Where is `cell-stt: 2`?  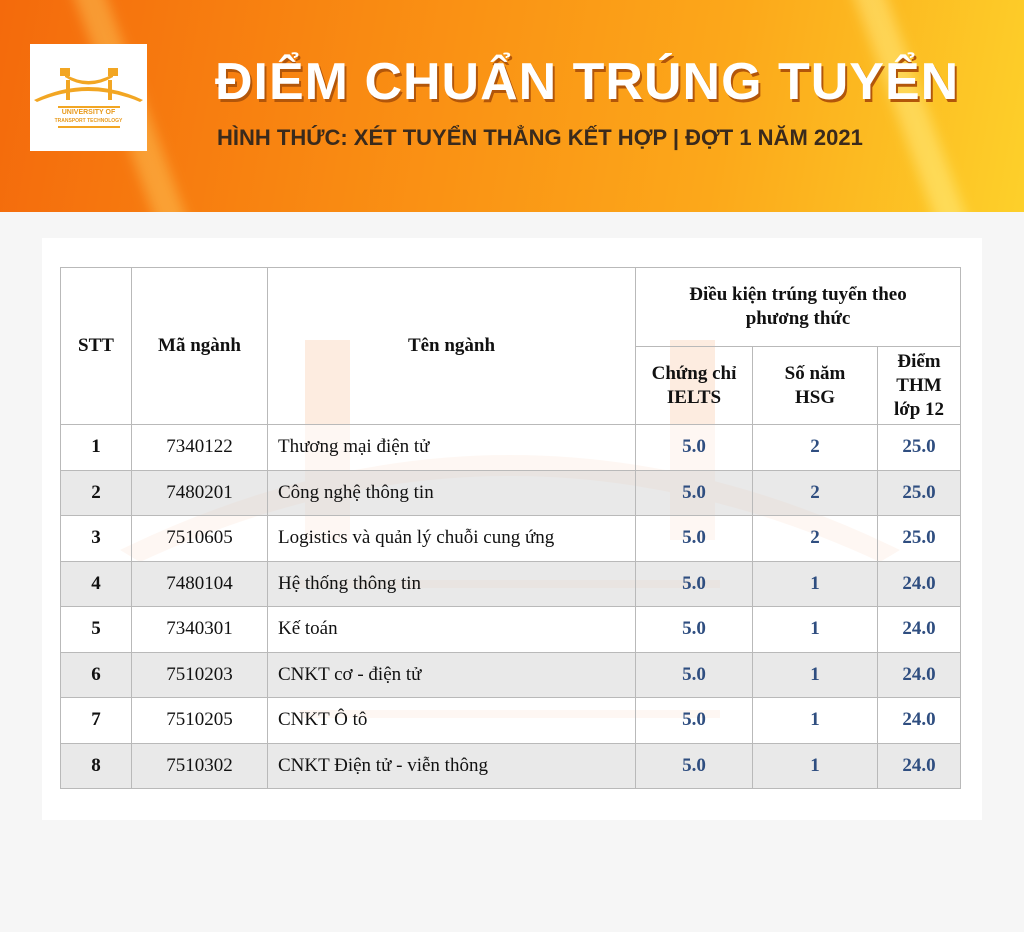
cell-stt: 2 is located at coordinates (96, 492).